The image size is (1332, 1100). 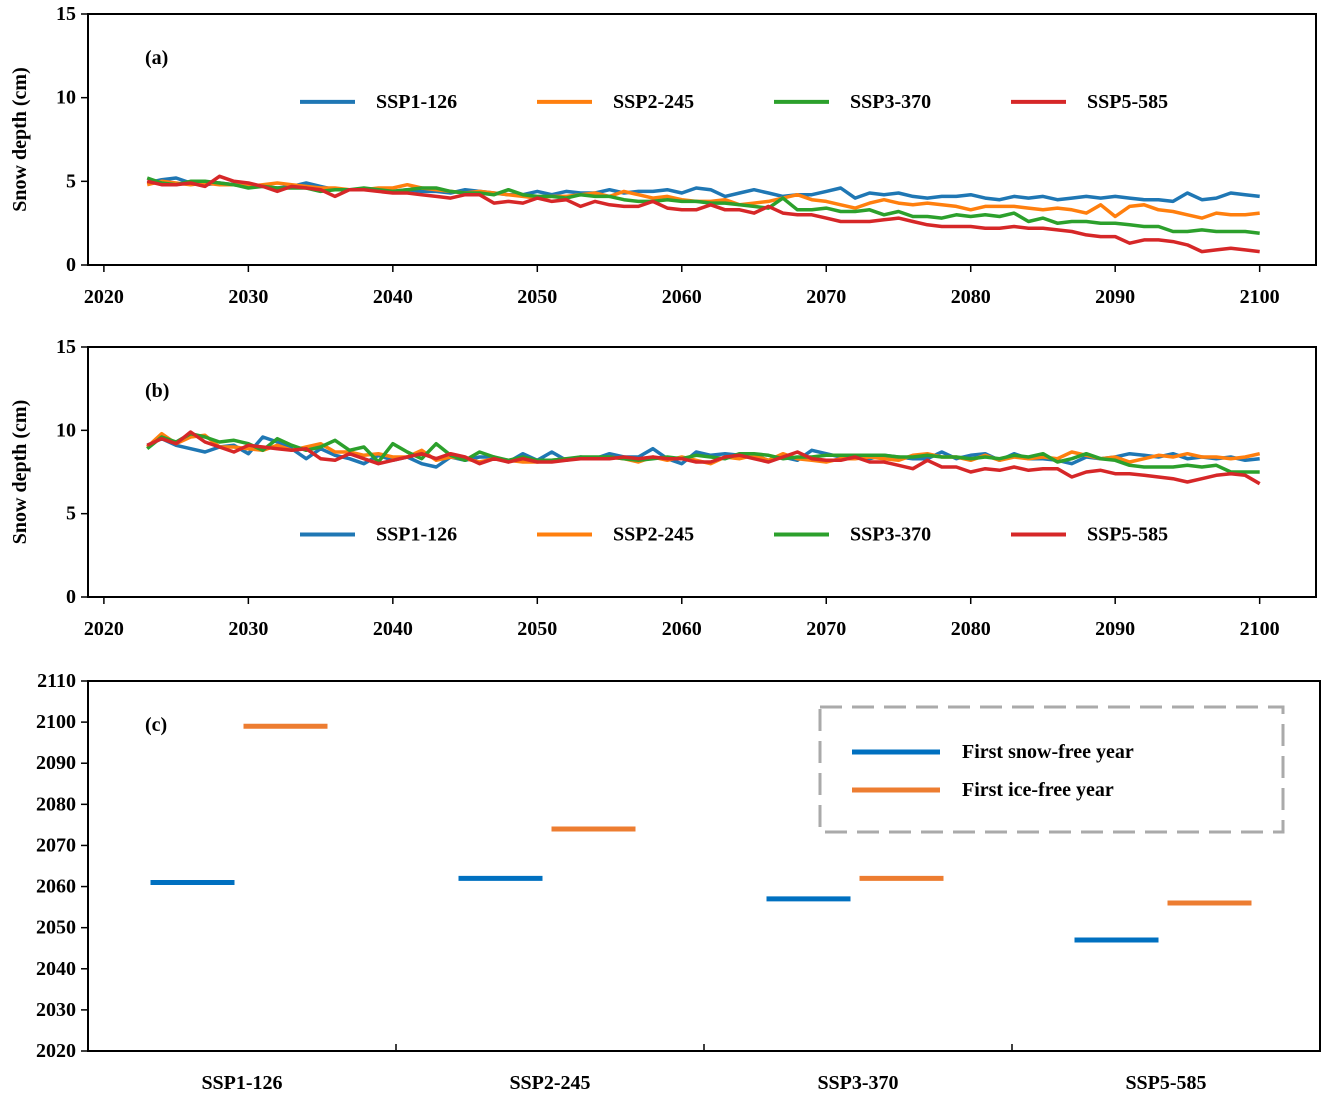 I want to click on panel-label: (a), so click(x=156, y=58).